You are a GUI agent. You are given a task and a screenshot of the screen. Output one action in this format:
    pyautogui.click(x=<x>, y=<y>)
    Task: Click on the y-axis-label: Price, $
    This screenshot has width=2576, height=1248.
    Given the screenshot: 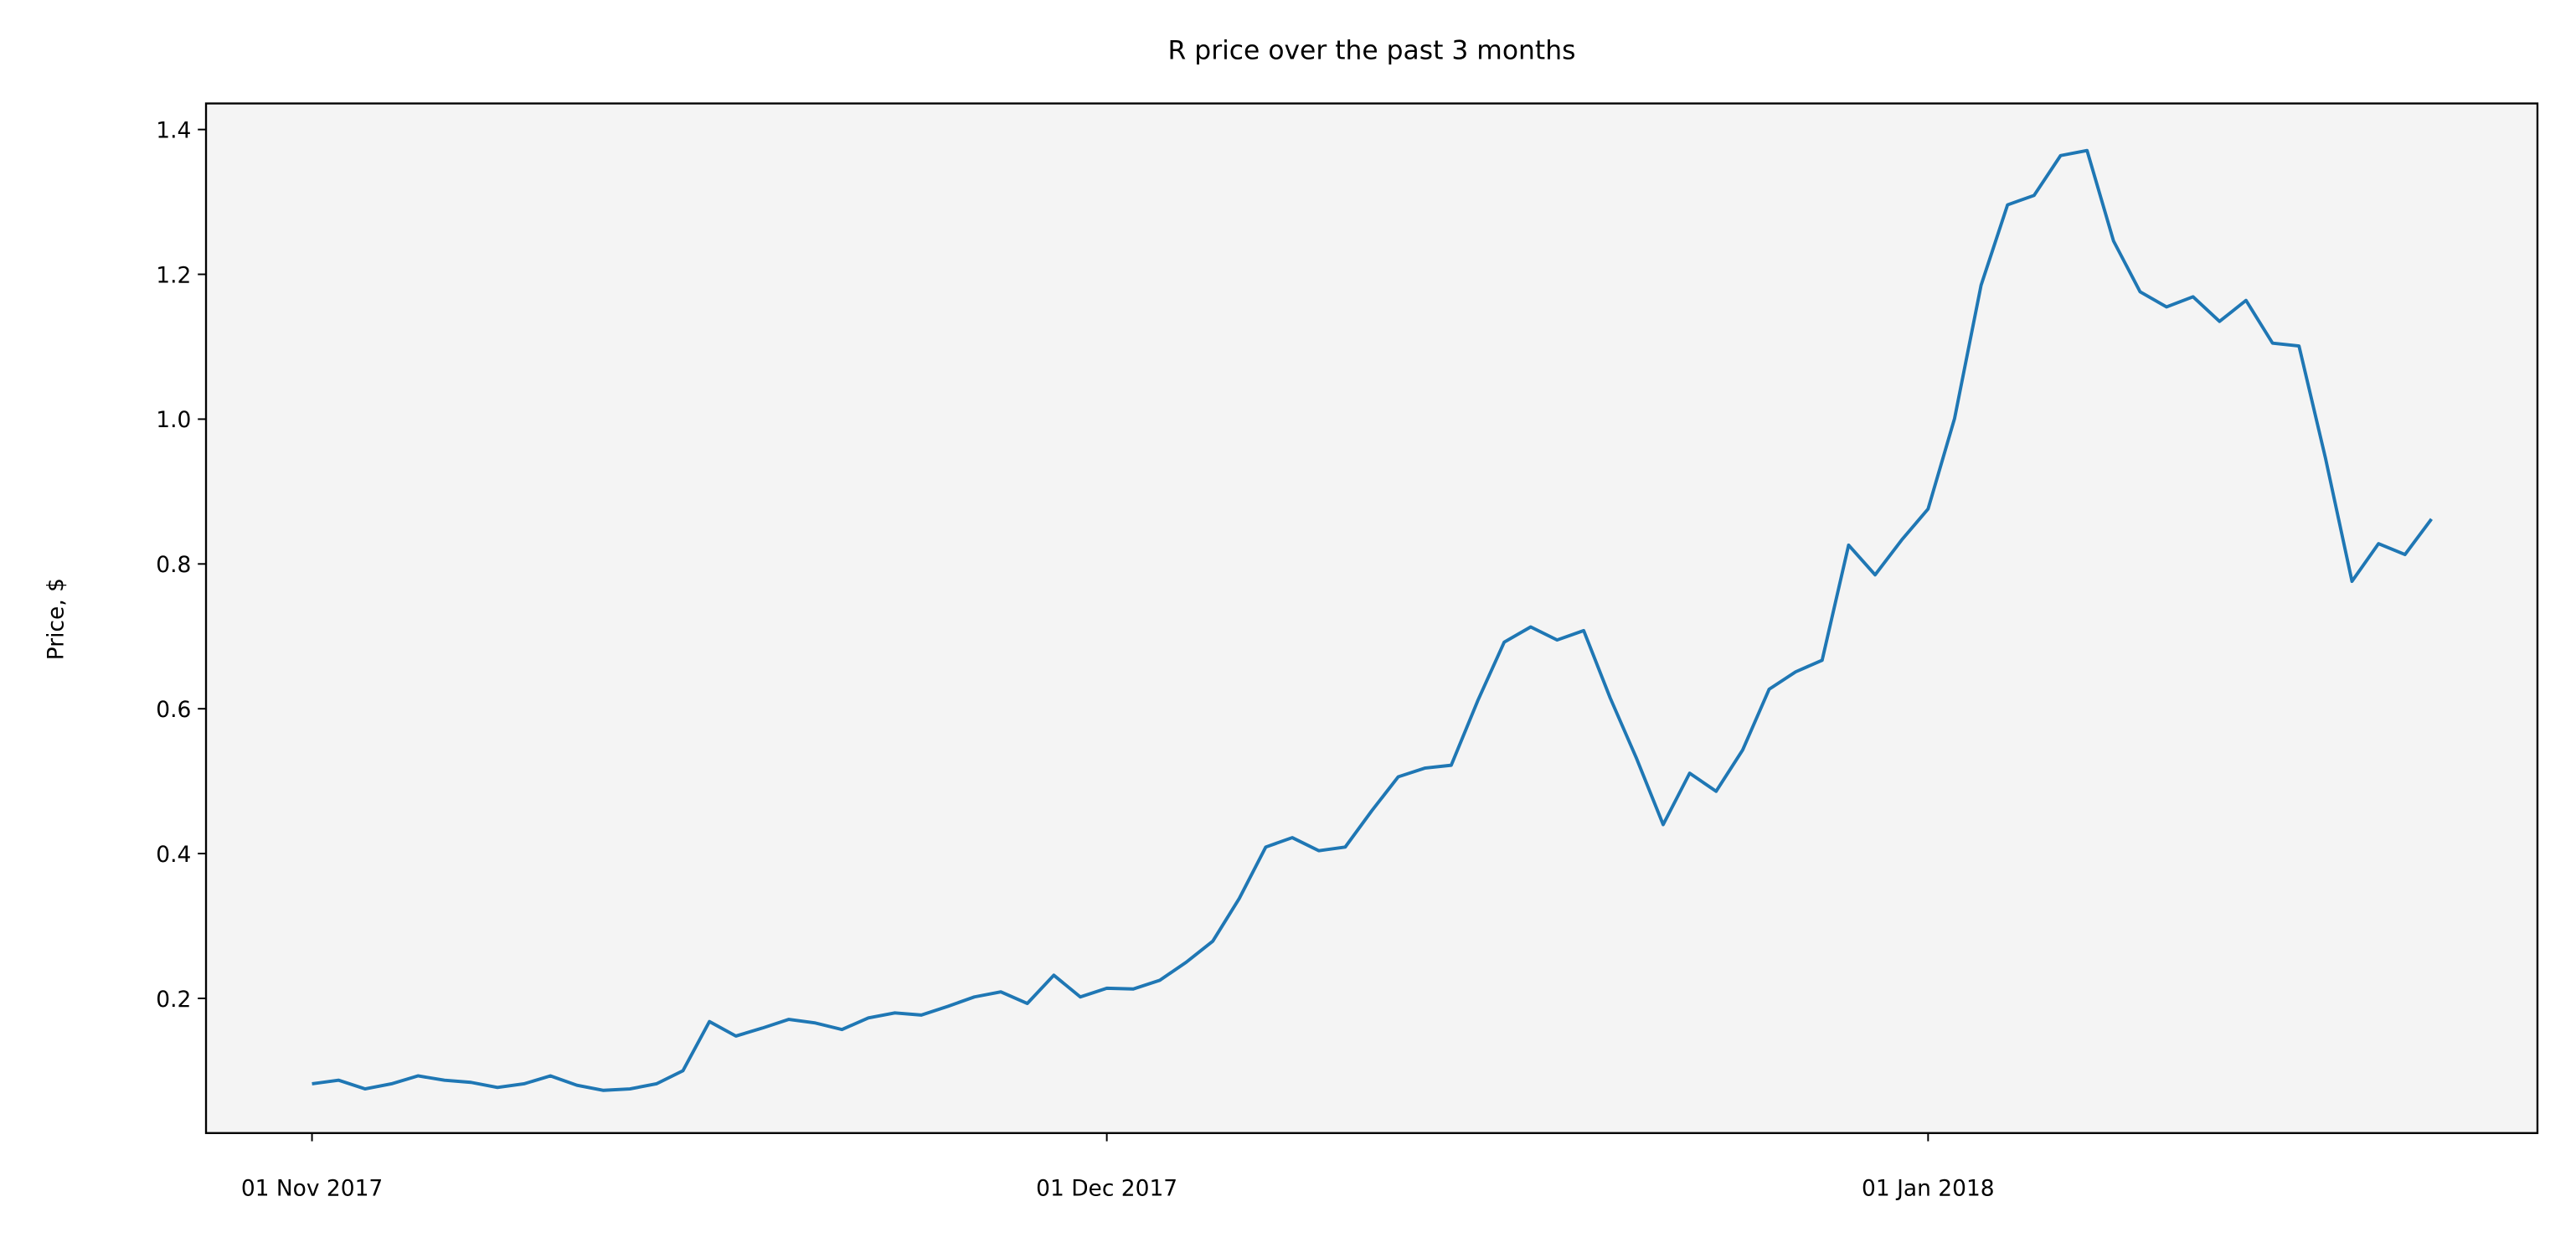 What is the action you would take?
    pyautogui.click(x=56, y=619)
    